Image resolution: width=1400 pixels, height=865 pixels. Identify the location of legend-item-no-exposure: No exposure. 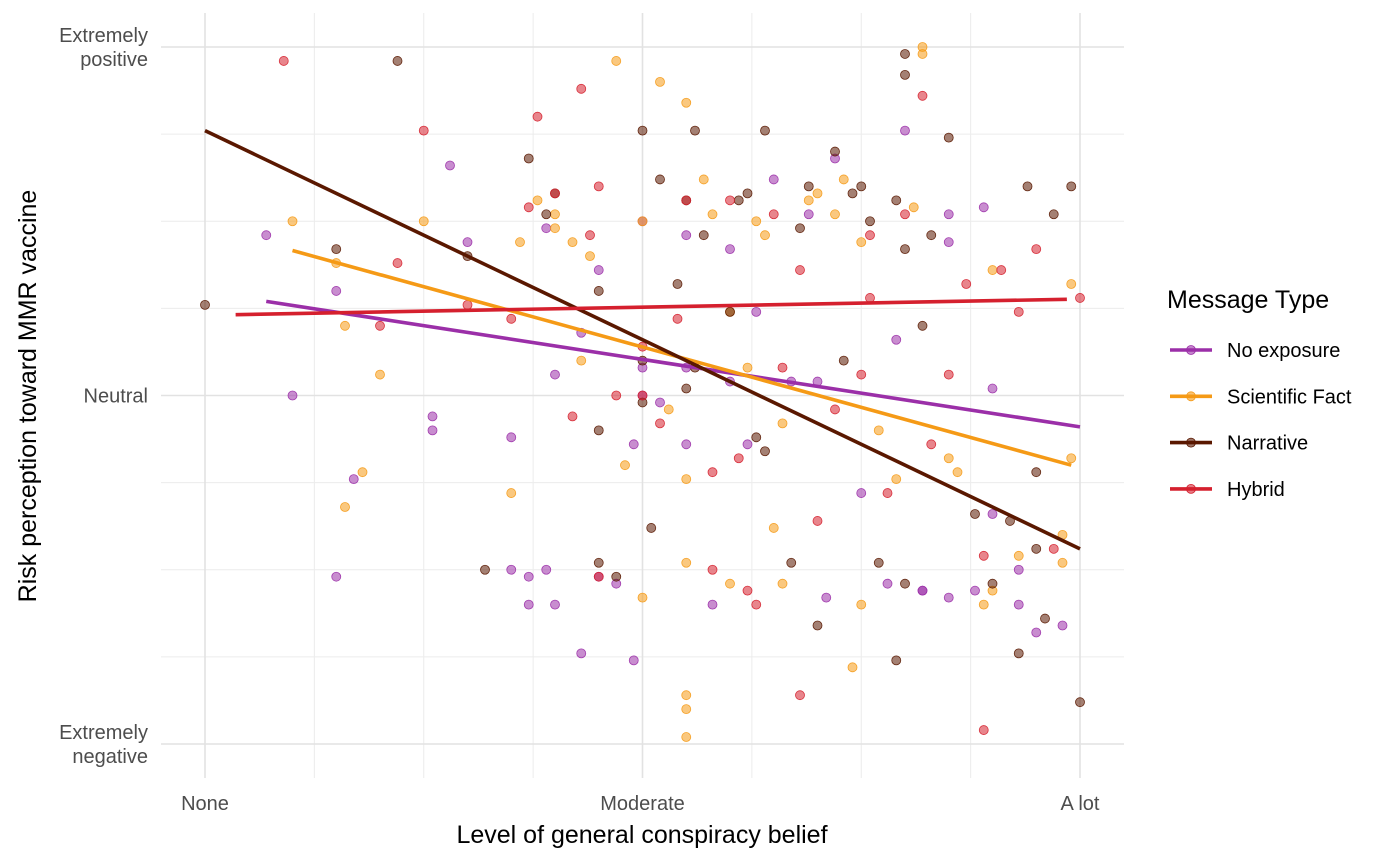
(1255, 351).